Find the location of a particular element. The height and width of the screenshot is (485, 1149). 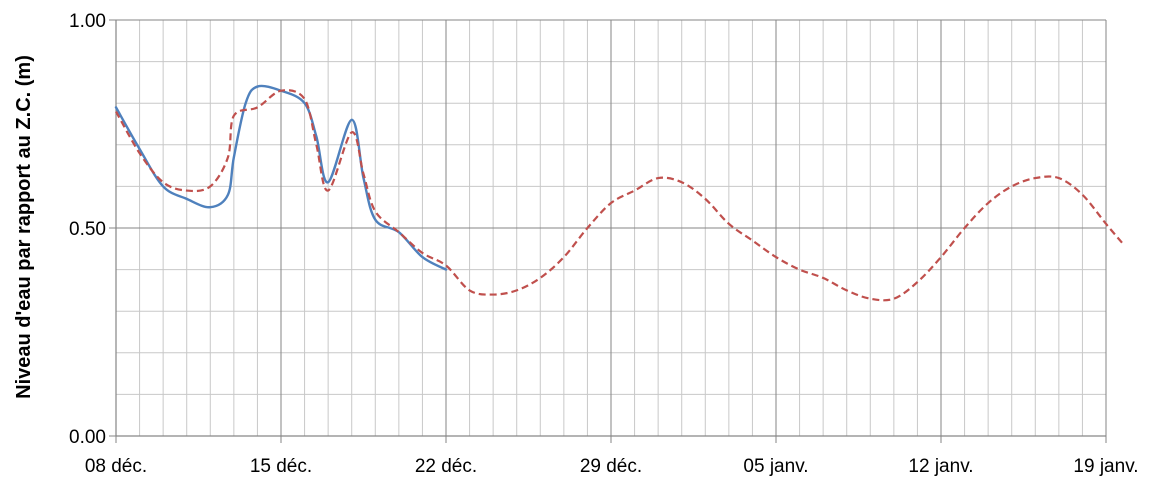

y-tick-label: 1.00 is located at coordinates (87, 21).